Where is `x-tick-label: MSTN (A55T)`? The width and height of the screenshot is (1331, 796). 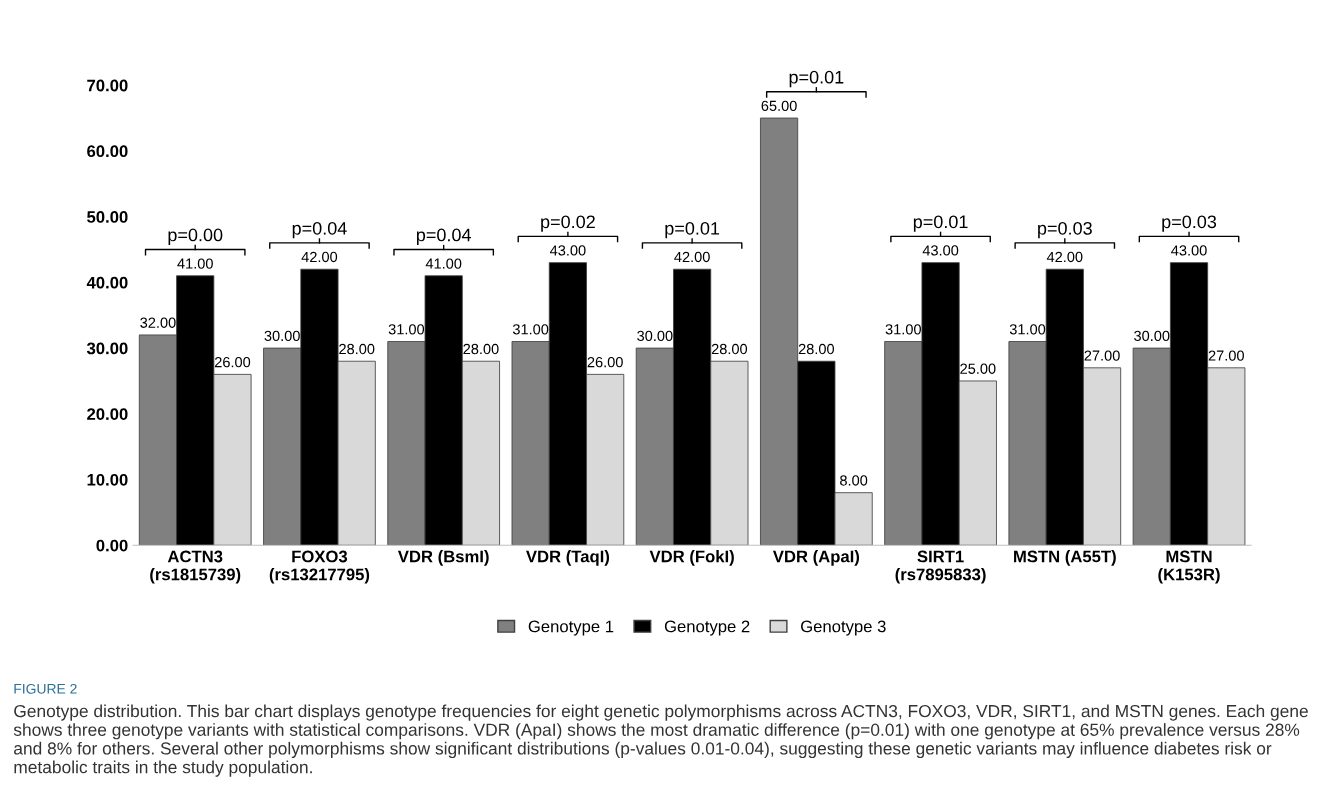
x-tick-label: MSTN (A55T) is located at coordinates (1065, 558).